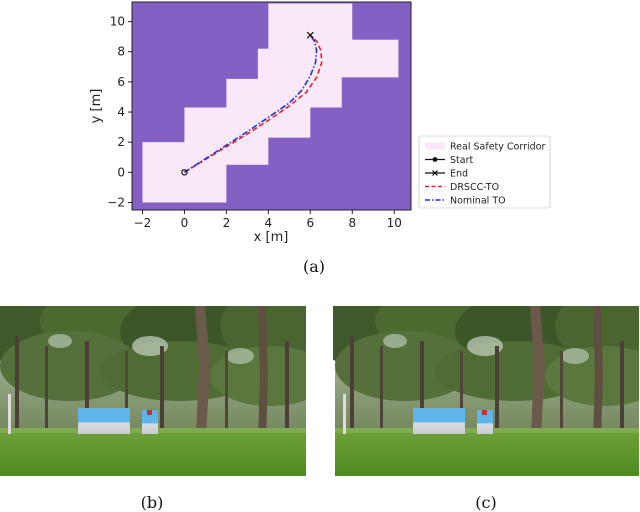  I want to click on legend-label: DRSCC-TO, so click(474, 187).